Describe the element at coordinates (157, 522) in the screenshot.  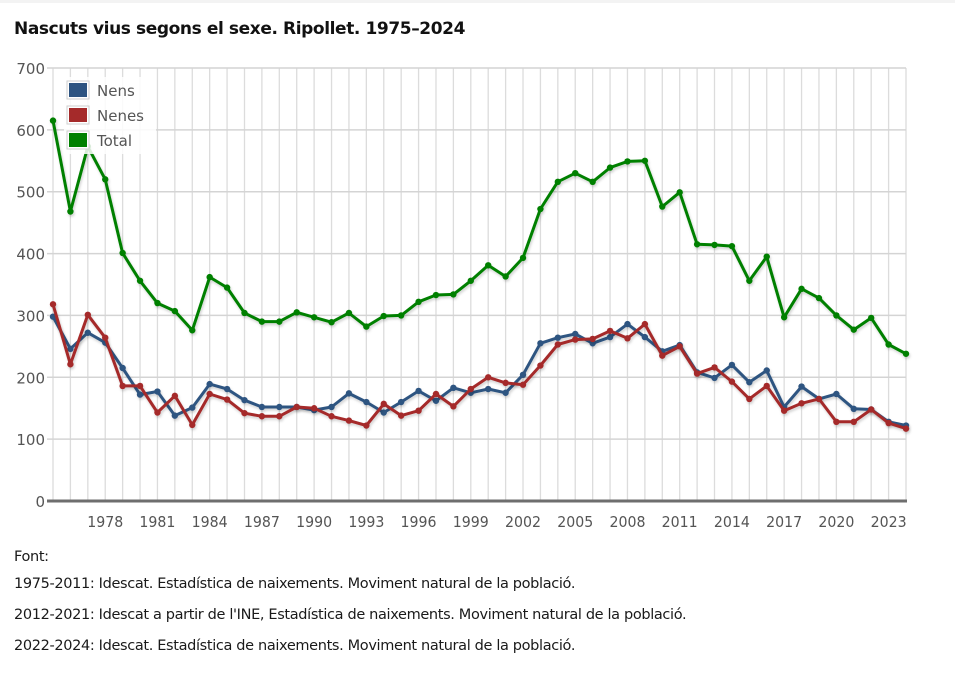
I see `x-tick-label: 1981` at that location.